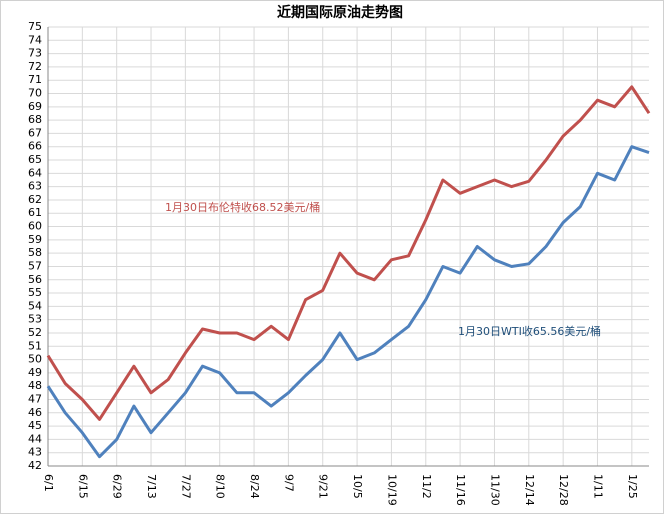 The width and height of the screenshot is (664, 514). Describe the element at coordinates (117, 486) in the screenshot. I see `x-tick-label: 6/29` at that location.